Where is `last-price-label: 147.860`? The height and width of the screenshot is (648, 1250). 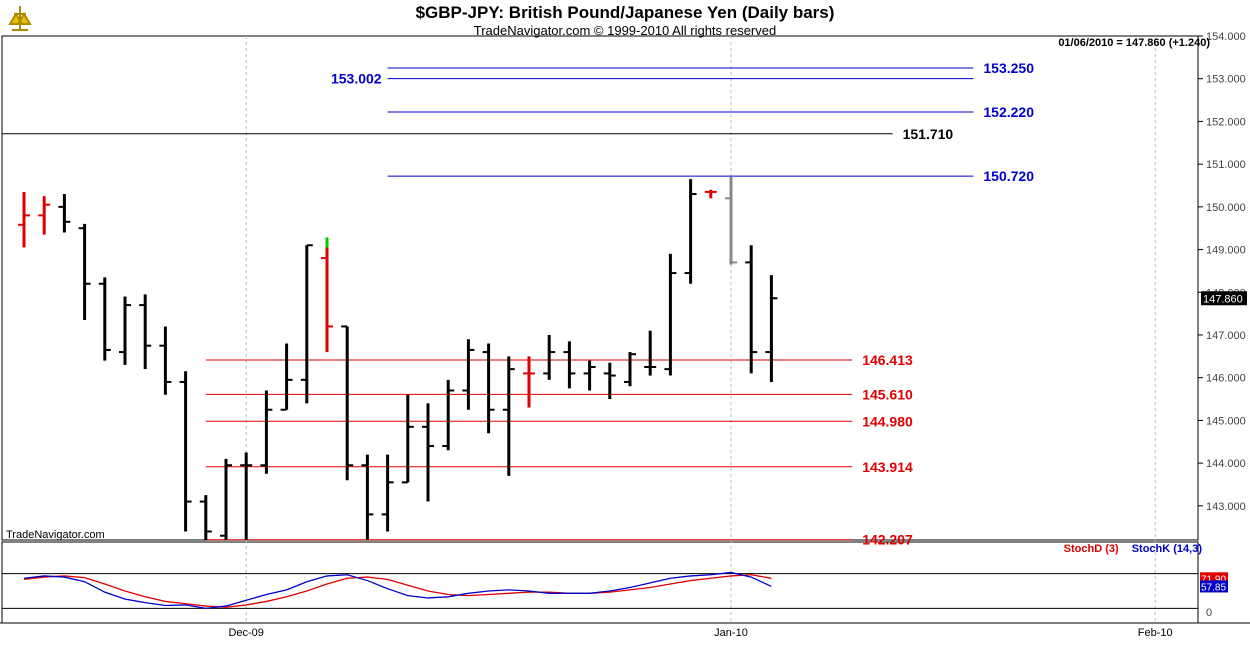
last-price-label: 147.860 is located at coordinates (1223, 299).